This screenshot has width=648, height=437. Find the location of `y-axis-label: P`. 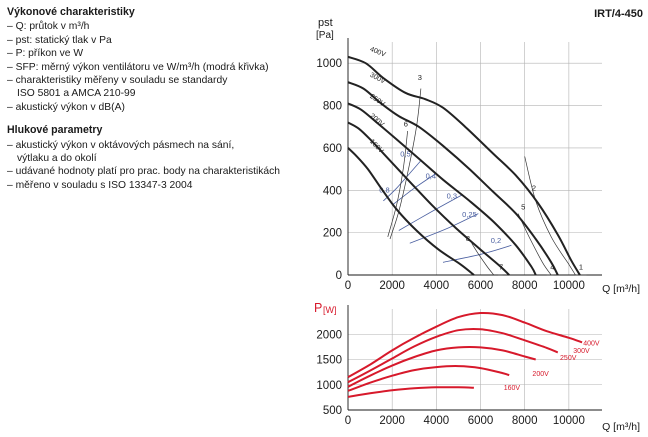

y-axis-label: P is located at coordinates (318, 308).